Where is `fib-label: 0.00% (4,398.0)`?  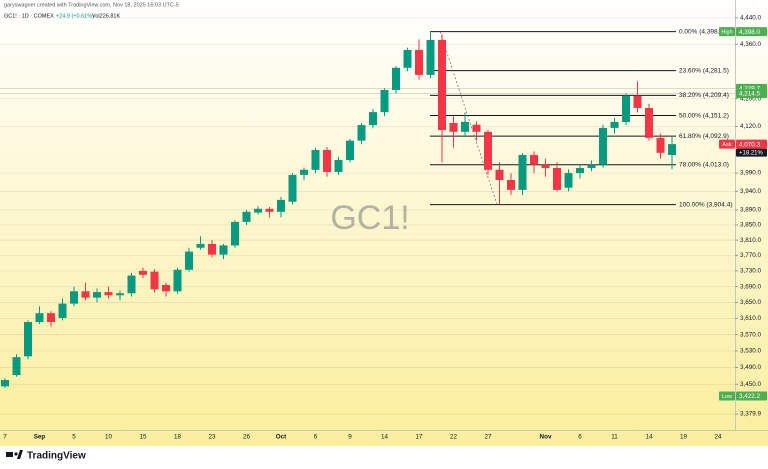
fib-label: 0.00% (4,398.0) is located at coordinates (702, 31).